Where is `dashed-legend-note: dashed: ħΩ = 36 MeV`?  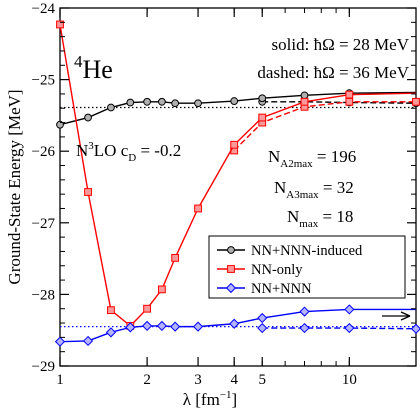
dashed-legend-note: dashed: ħΩ = 36 MeV is located at coordinates (333, 72).